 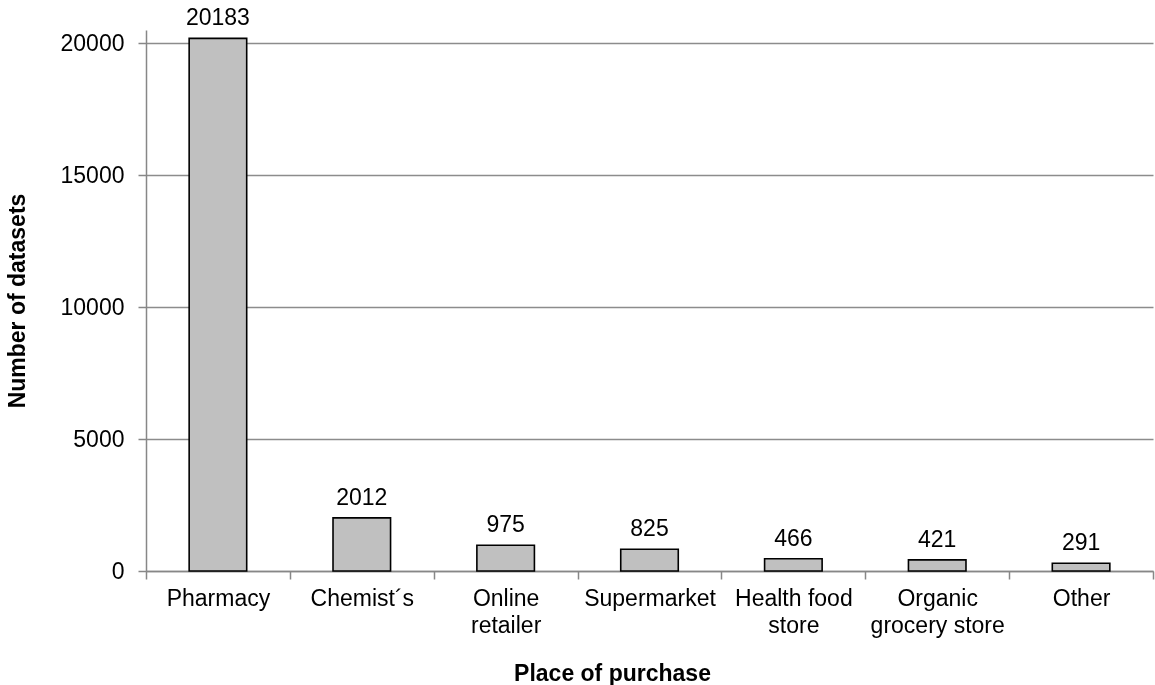 I want to click on x-tick-label: Chemist´s, so click(x=362, y=597).